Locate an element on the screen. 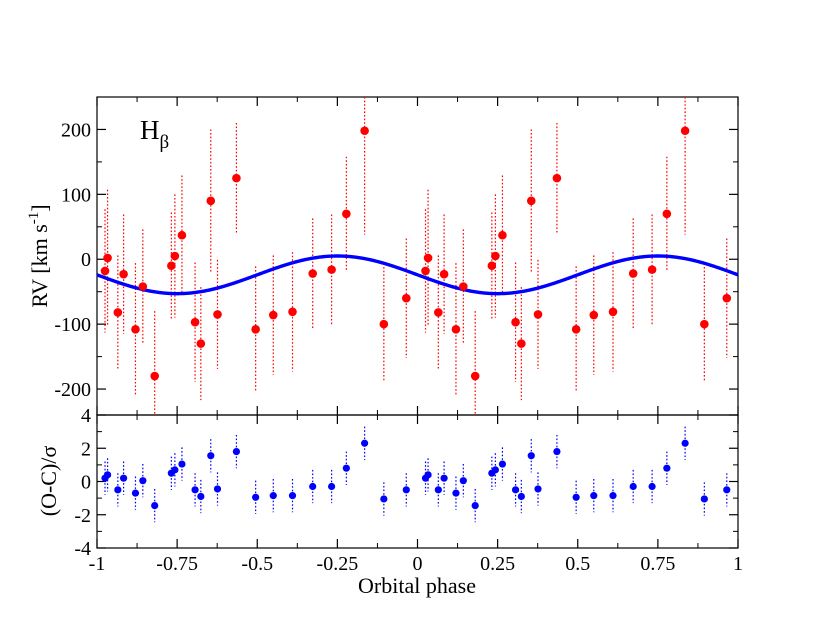 The width and height of the screenshot is (830, 642). residual-y-tick-label: -2 is located at coordinates (82, 516).